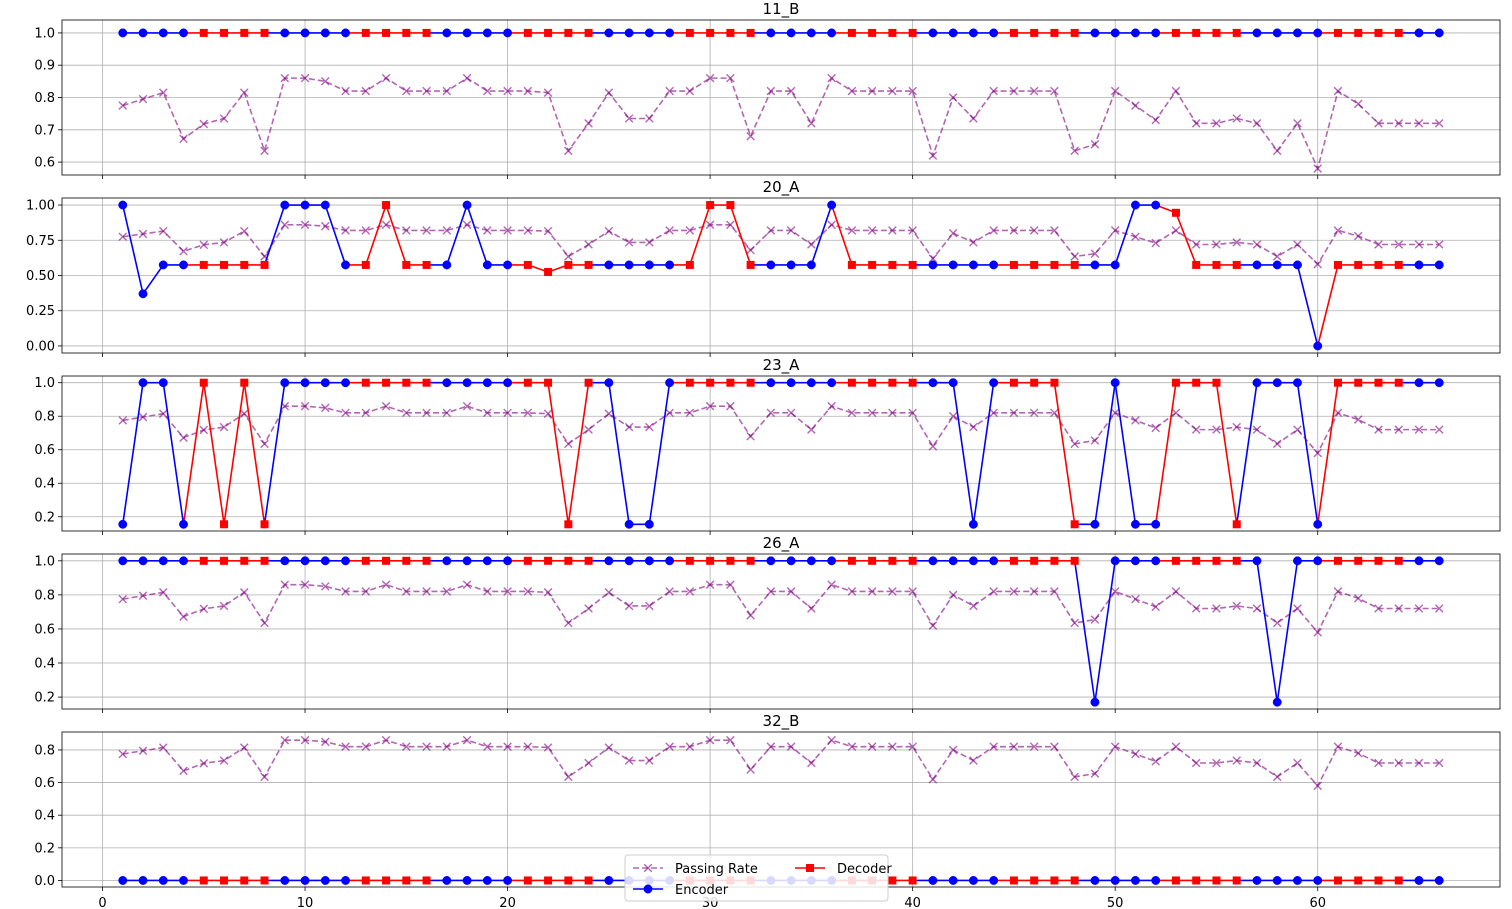 The height and width of the screenshot is (909, 1512). Describe the element at coordinates (44, 698) in the screenshot. I see `y-tick-label: 0.2` at that location.